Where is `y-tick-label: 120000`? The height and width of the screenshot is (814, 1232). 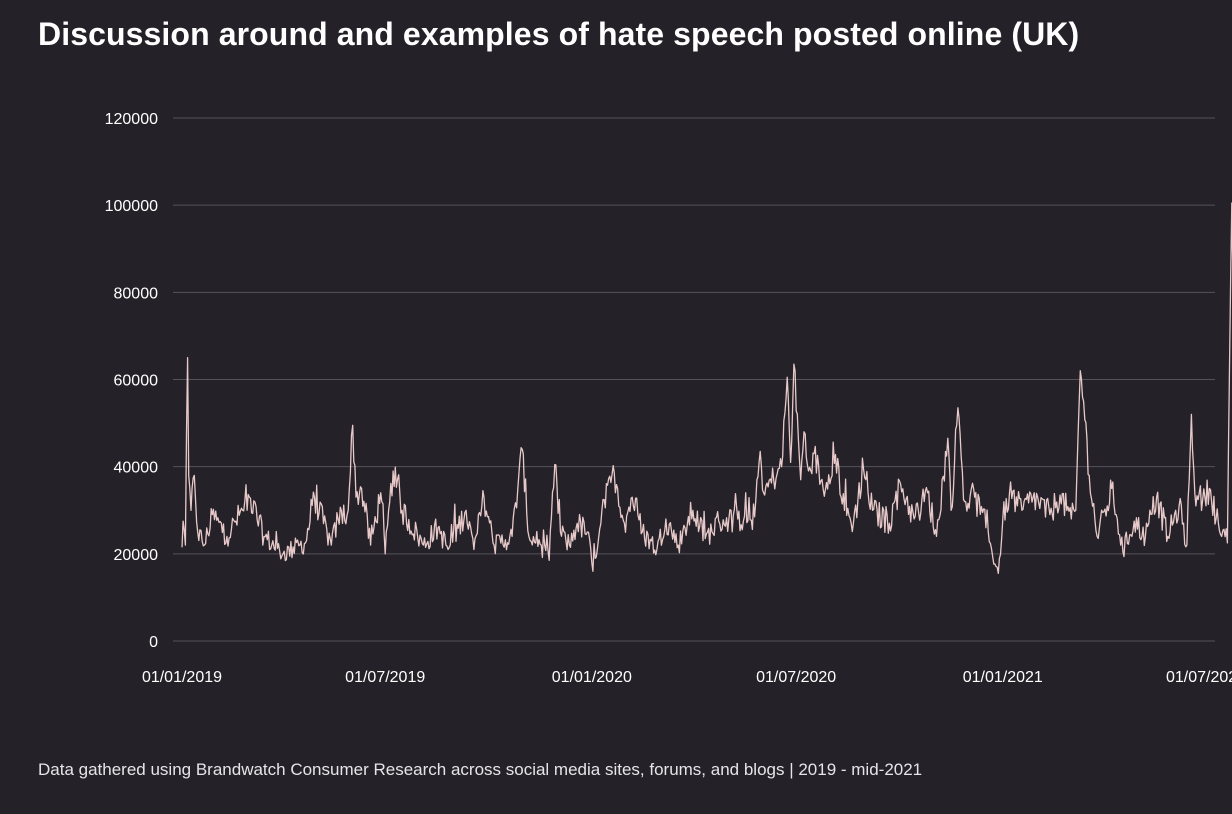
y-tick-label: 120000 is located at coordinates (131, 119).